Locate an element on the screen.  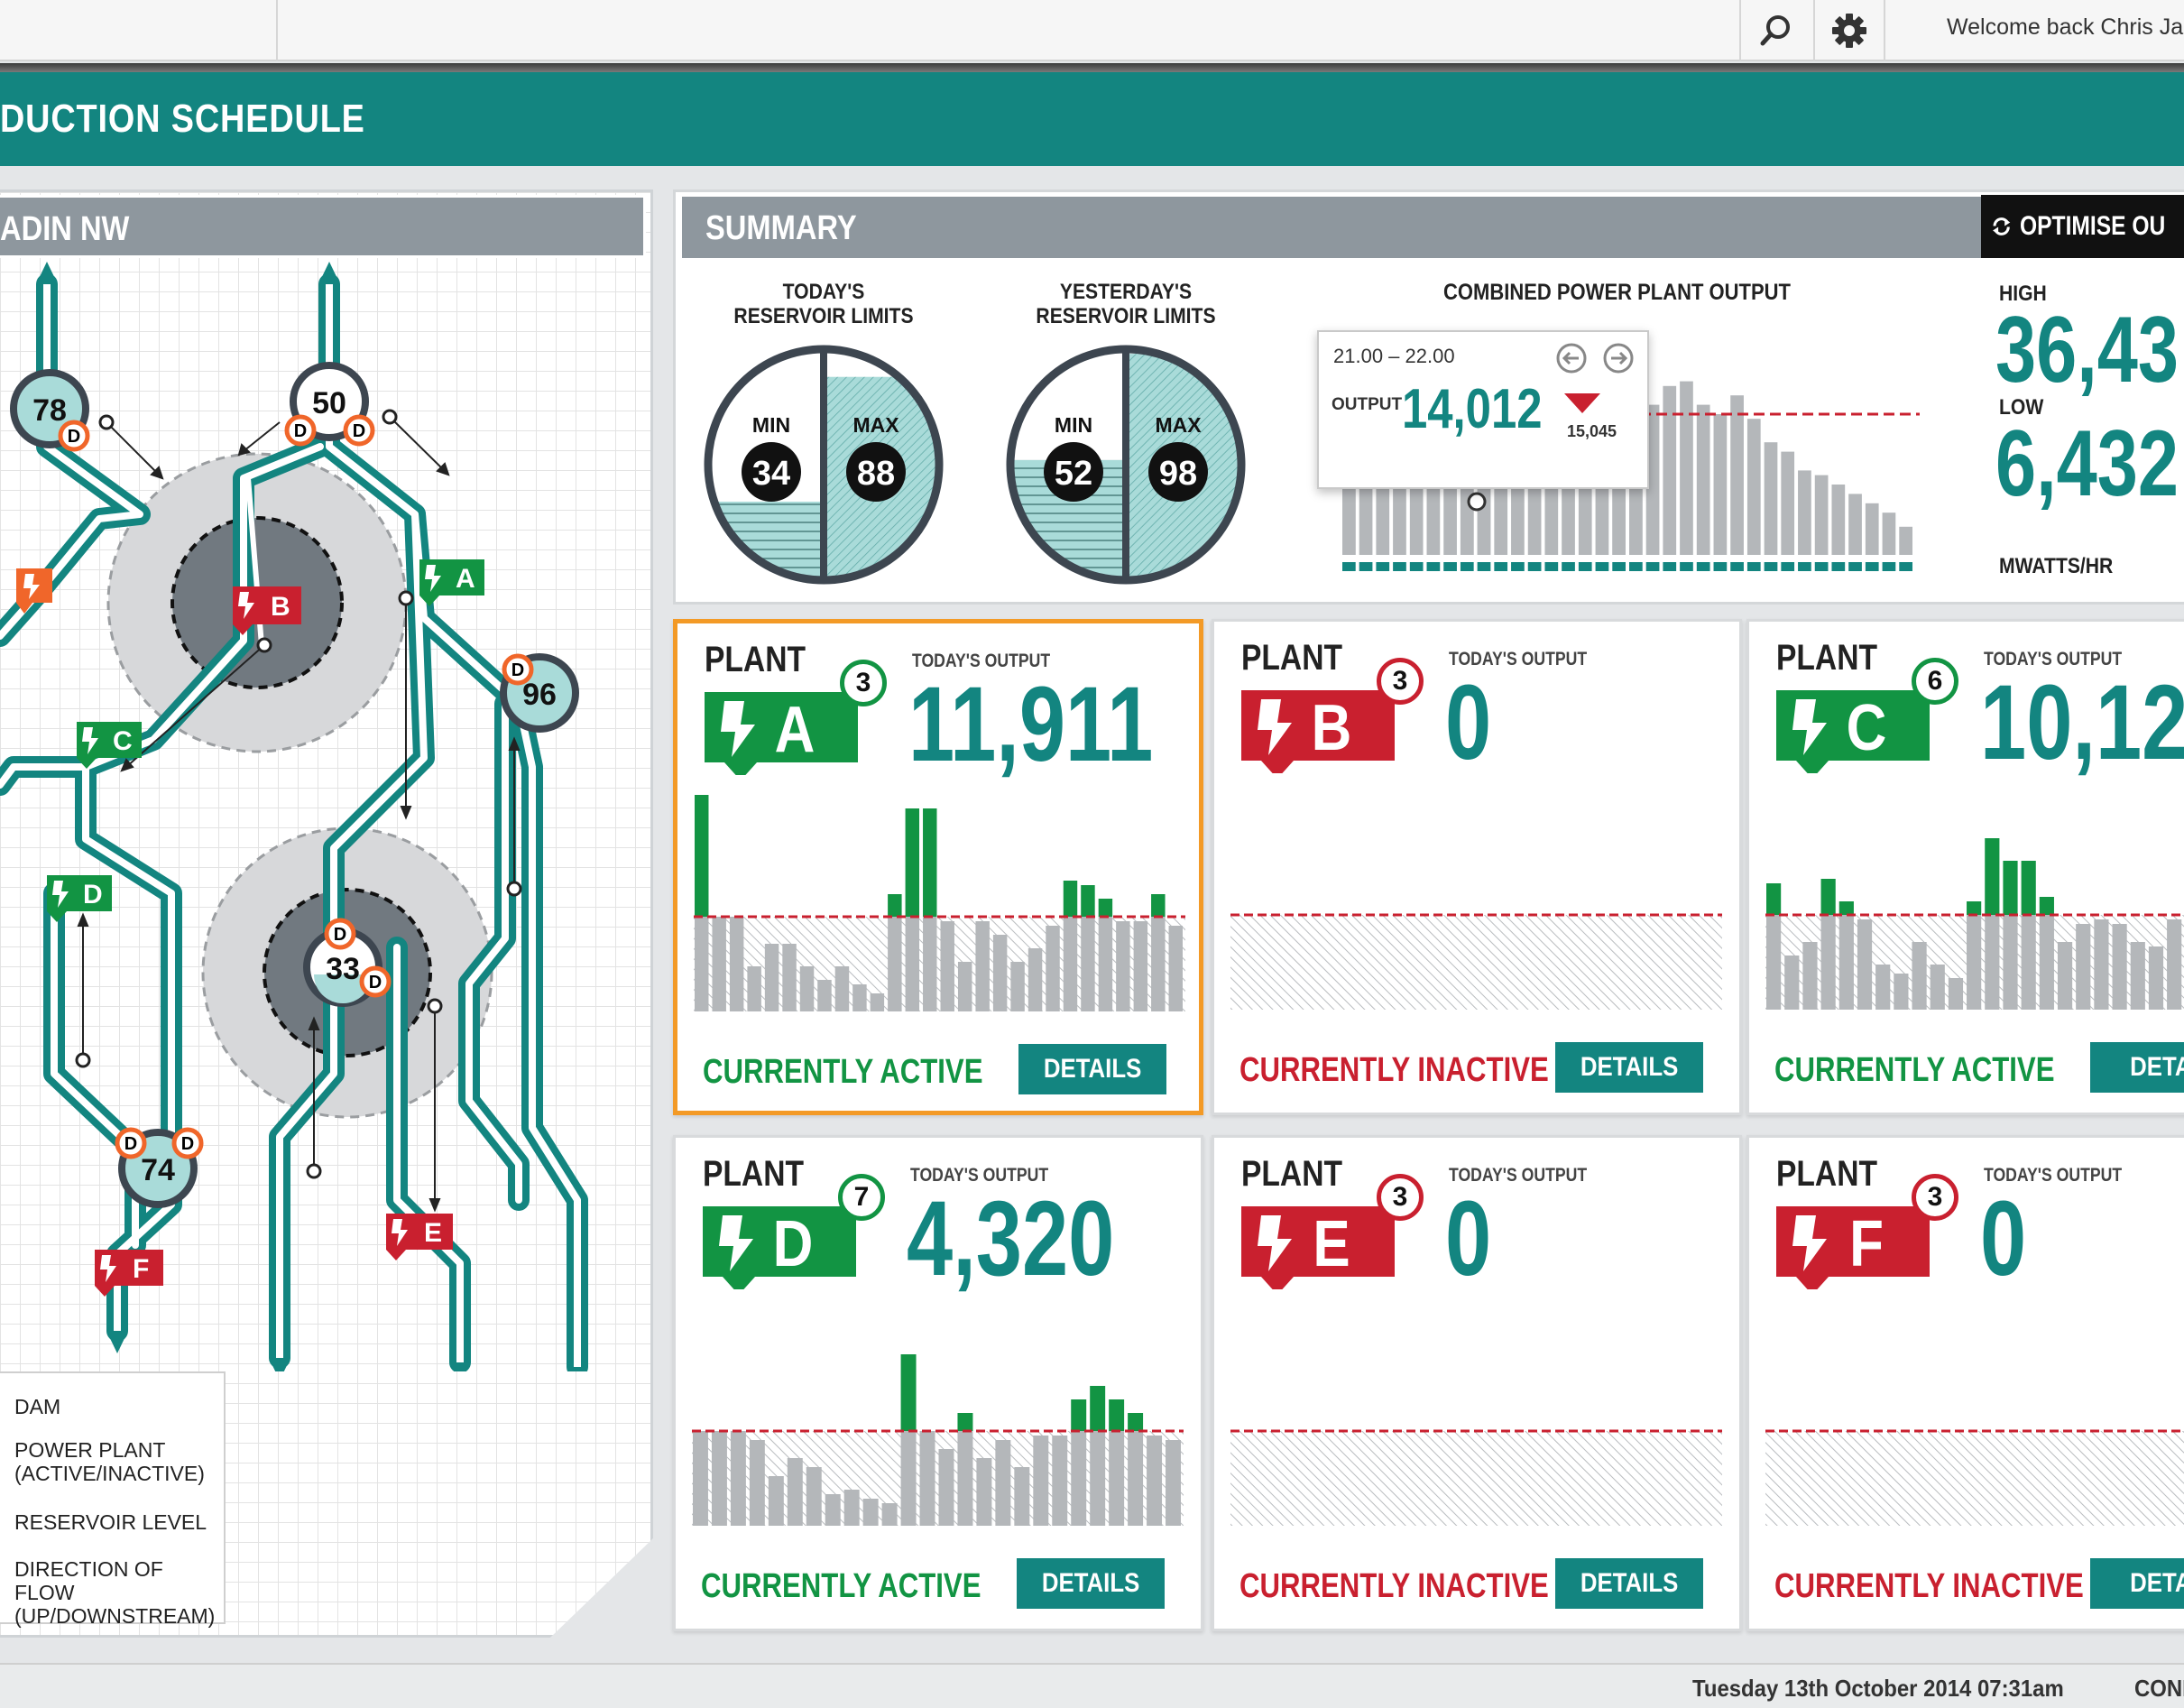
min-value: 34 is located at coordinates (771, 474).